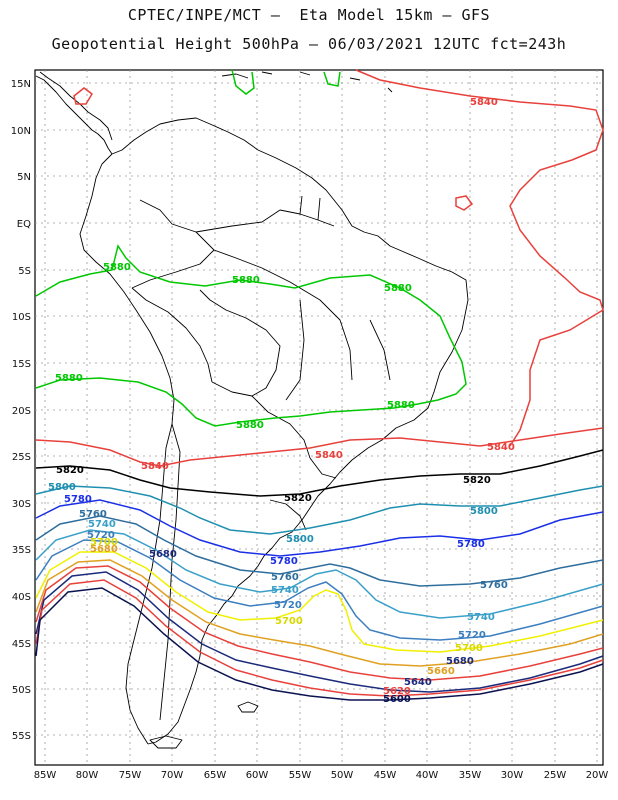 This screenshot has width=618, height=800. I want to click on border-paraguay, so click(281, 427).